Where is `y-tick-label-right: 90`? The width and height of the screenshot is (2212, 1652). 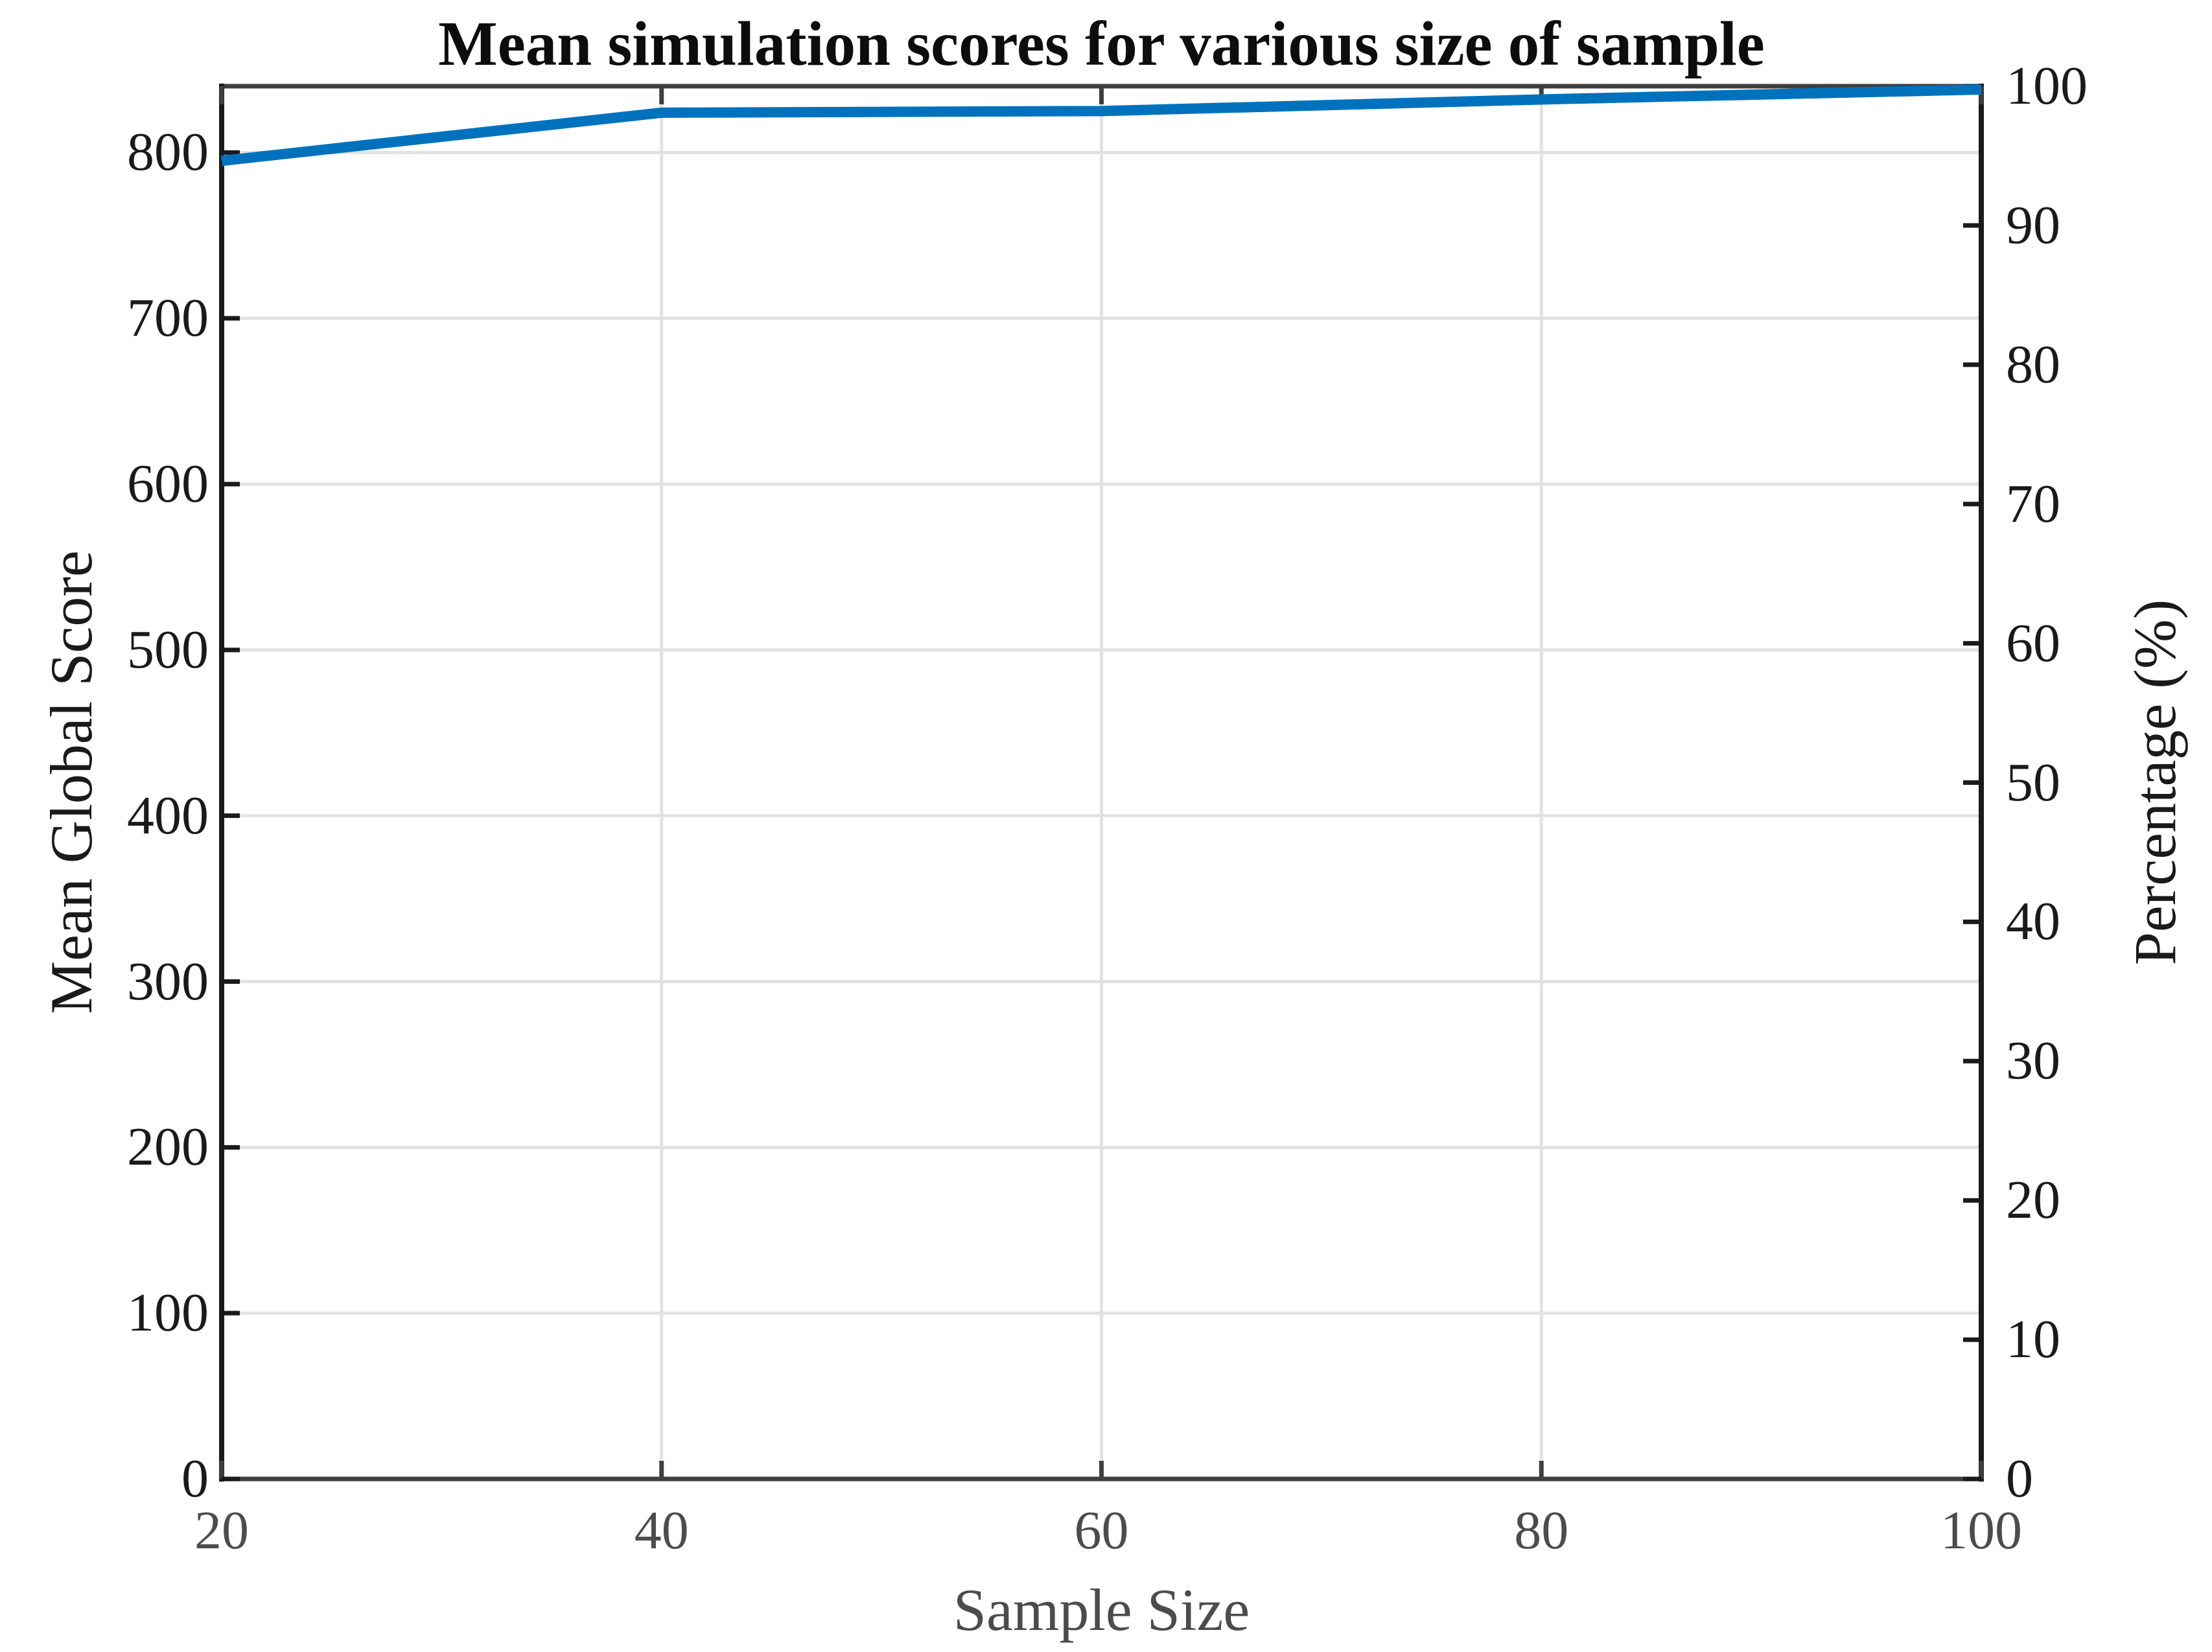
y-tick-label-right: 90 is located at coordinates (2033, 224).